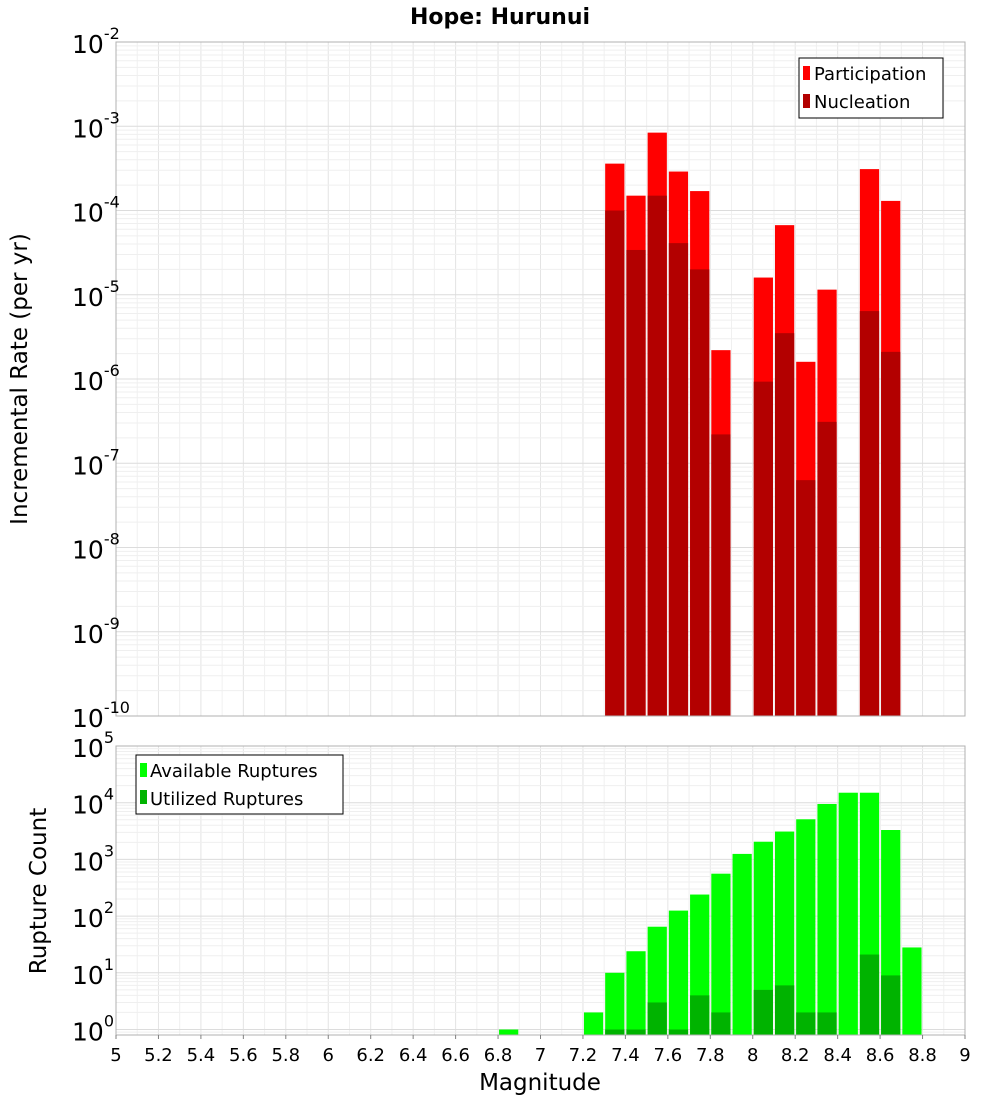 Image resolution: width=1000 pixels, height=1100 pixels. I want to click on y-tick-label: 10⁵, so click(93, 745).